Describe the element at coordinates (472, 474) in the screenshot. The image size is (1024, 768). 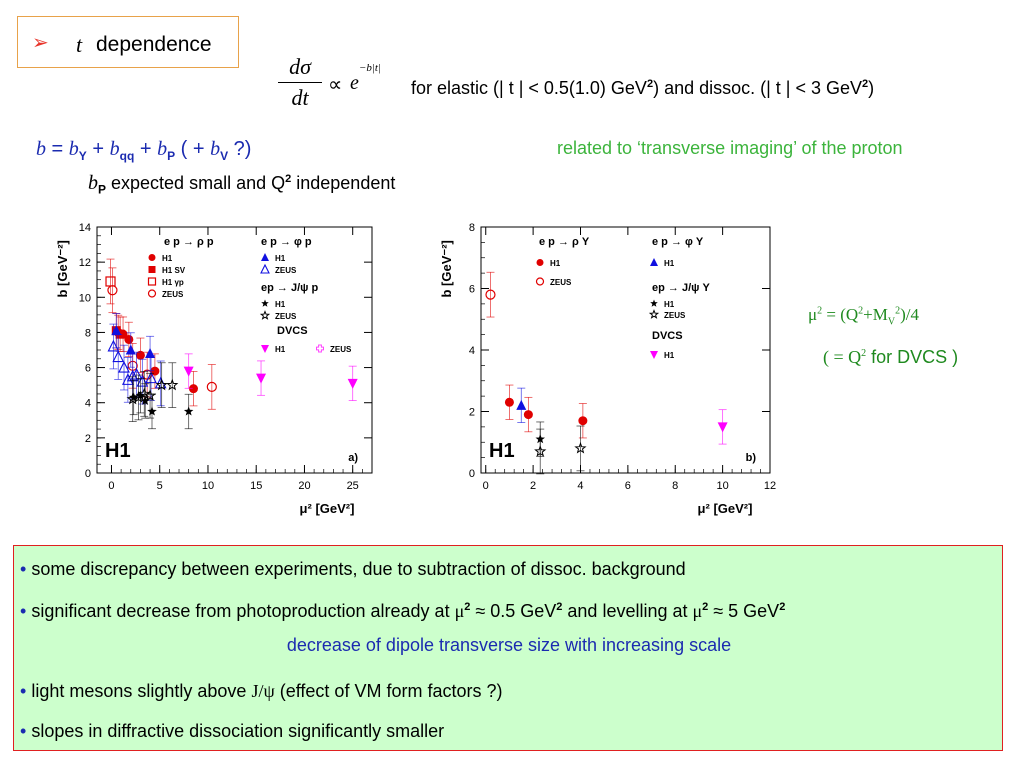
I see `y-tick-label: 0` at that location.